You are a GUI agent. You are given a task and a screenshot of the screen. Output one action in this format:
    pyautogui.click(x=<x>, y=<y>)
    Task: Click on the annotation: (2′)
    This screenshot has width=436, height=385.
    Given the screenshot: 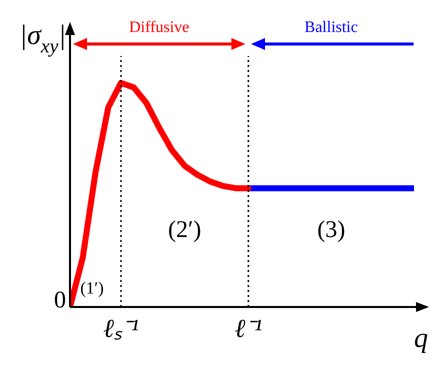 What is the action you would take?
    pyautogui.click(x=185, y=230)
    